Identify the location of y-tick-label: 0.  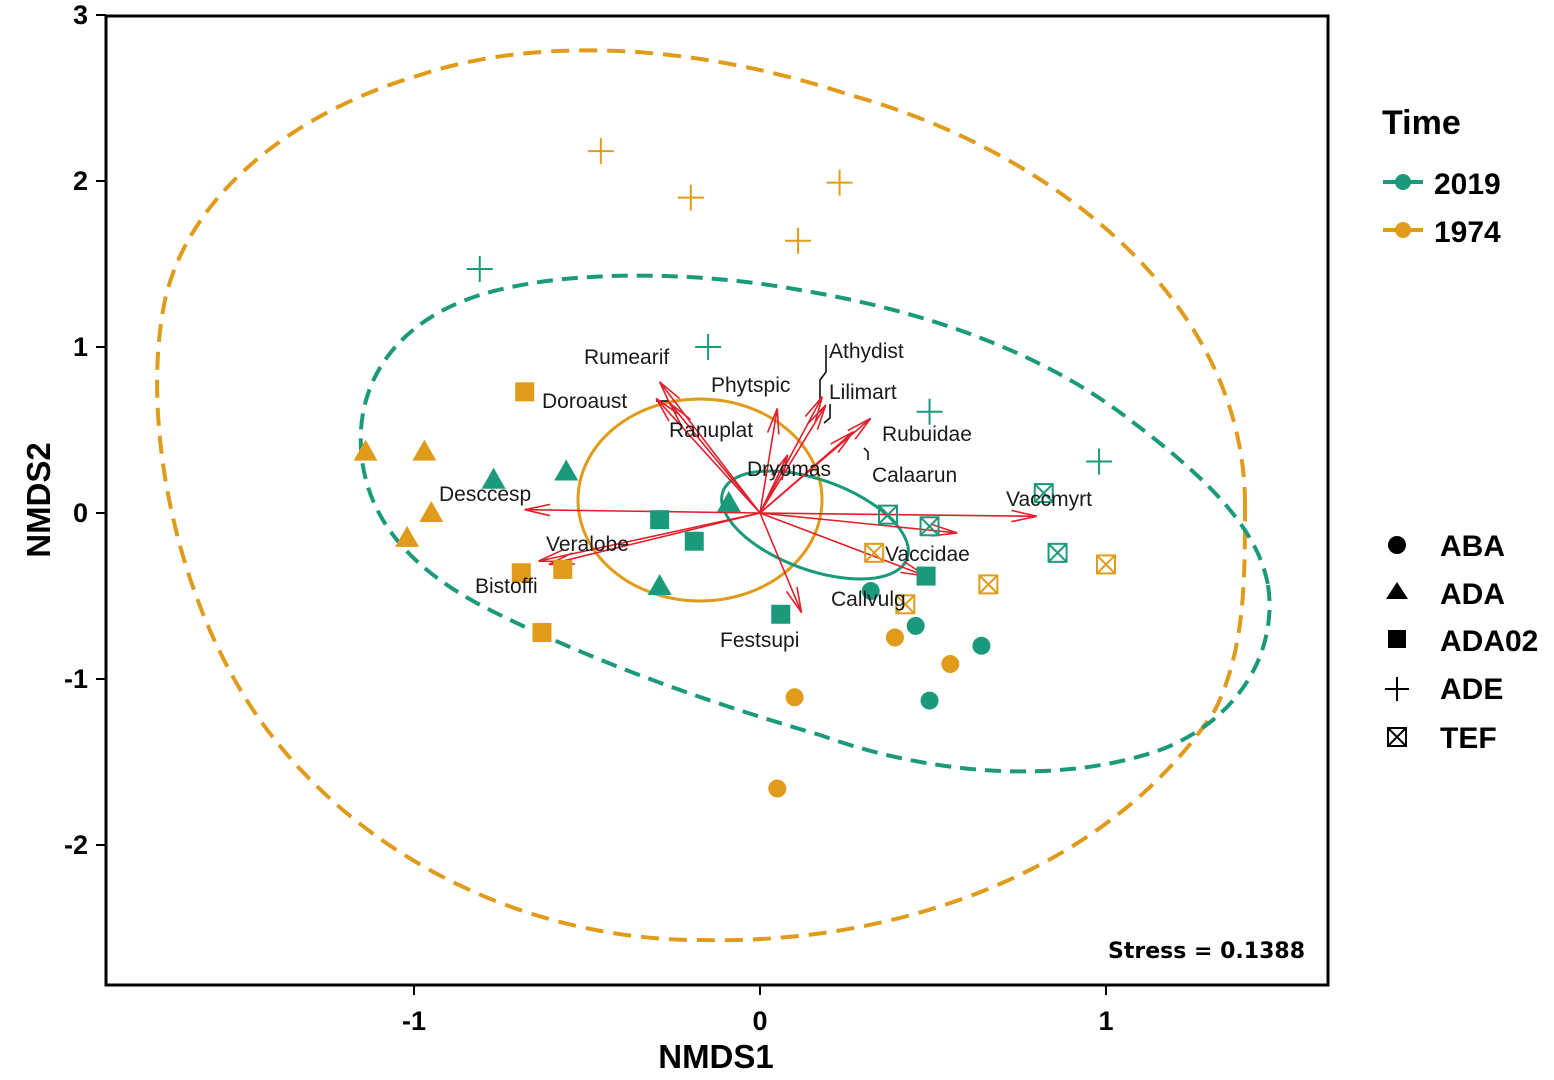
(80, 513).